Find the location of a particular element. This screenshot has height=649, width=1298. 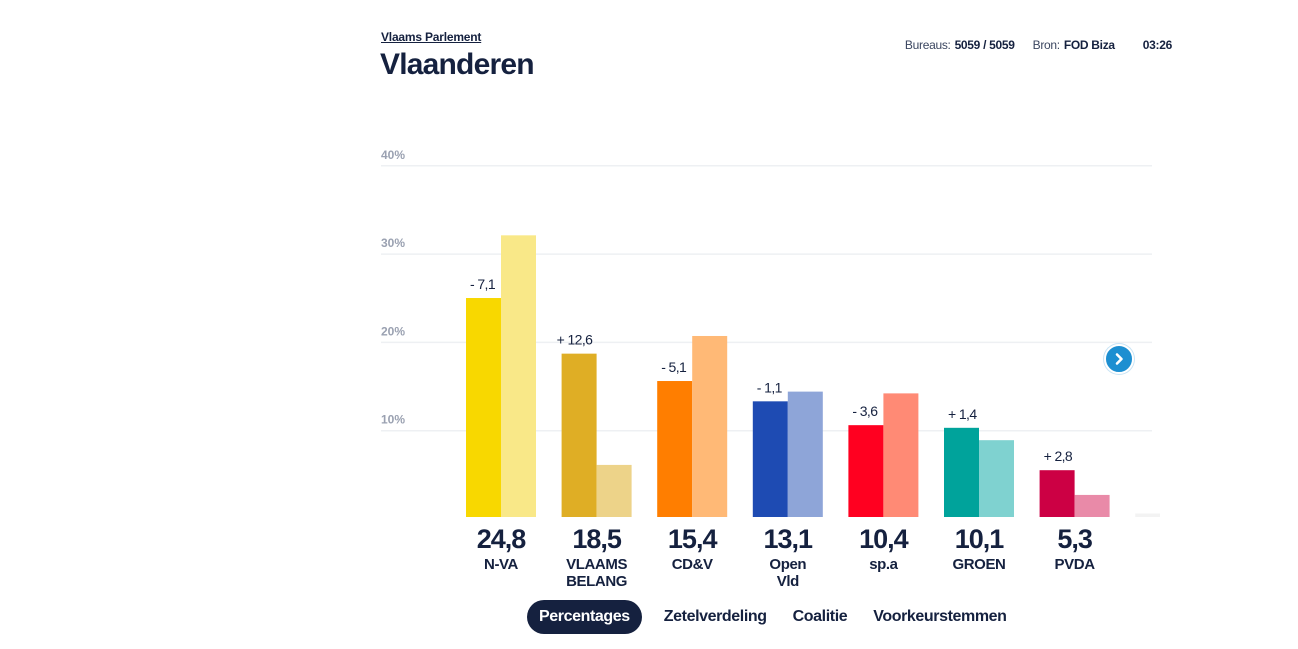

bureaus-label: Bureaus: is located at coordinates (927, 45).